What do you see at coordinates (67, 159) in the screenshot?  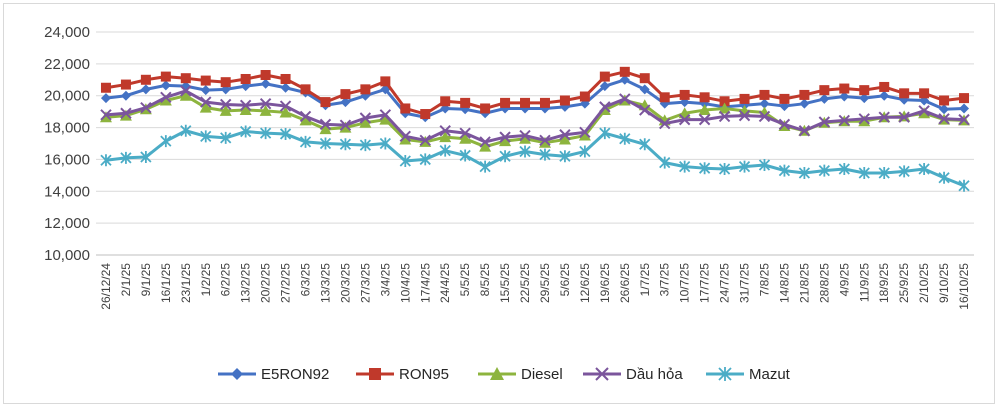 I see `y-tick-label: 16,000` at bounding box center [67, 159].